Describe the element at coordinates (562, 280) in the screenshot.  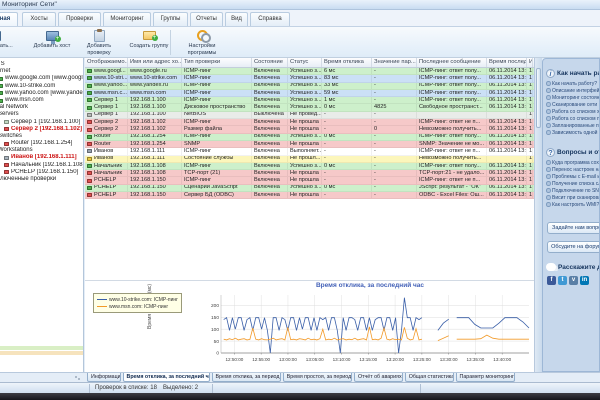
I see `twitter-icon: t` at that location.